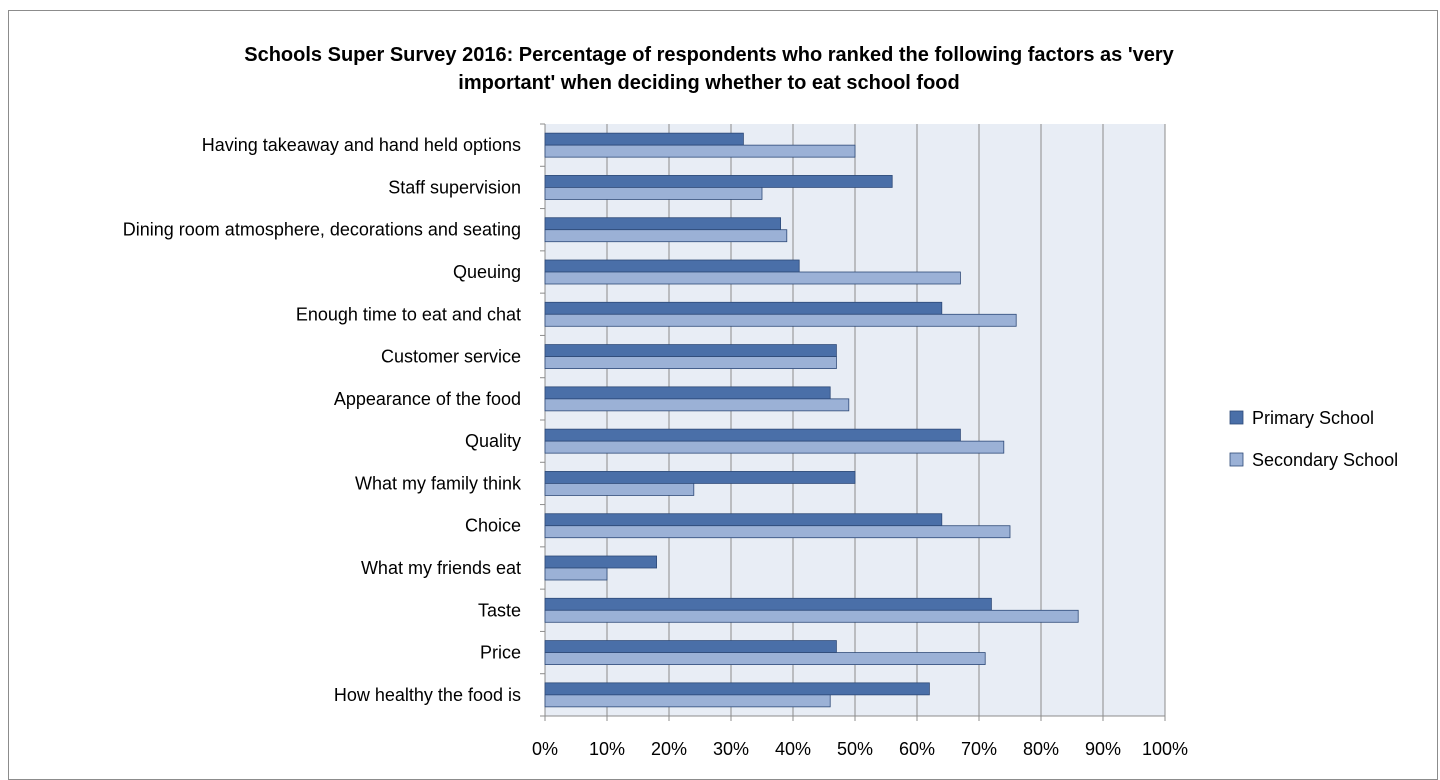 The width and height of the screenshot is (1440, 780). Describe the element at coordinates (669, 749) in the screenshot. I see `x-tick-label: 20%` at that location.